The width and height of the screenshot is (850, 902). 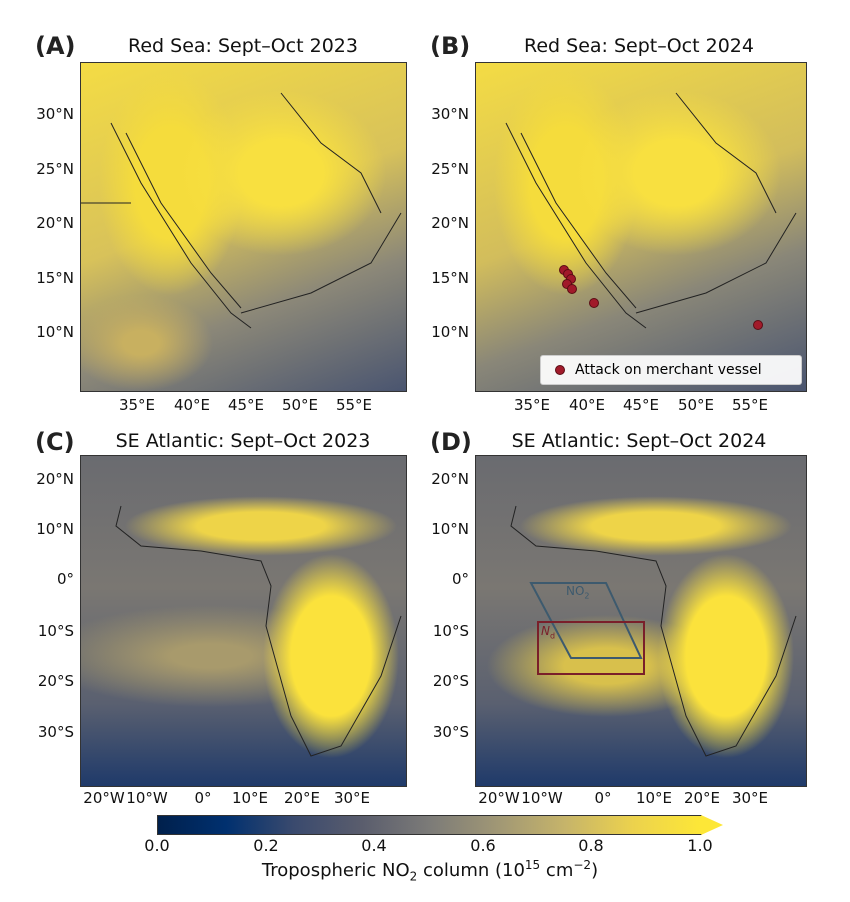 I want to click on colorbar-tick: 0.4, so click(x=374, y=845).